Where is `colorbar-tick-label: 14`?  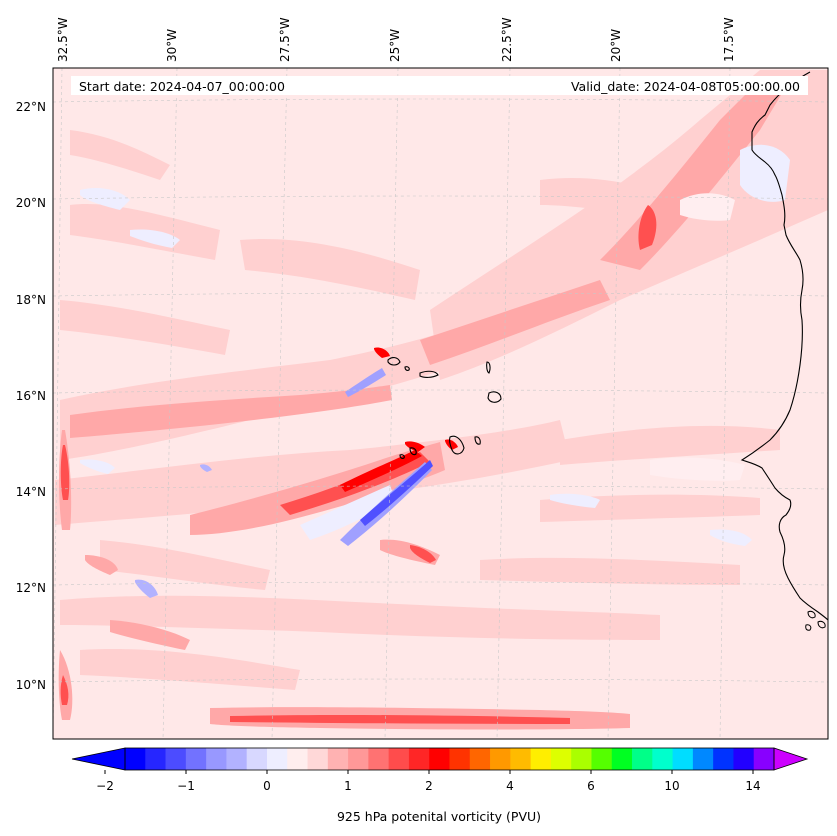 colorbar-tick-label: 14 is located at coordinates (752, 786).